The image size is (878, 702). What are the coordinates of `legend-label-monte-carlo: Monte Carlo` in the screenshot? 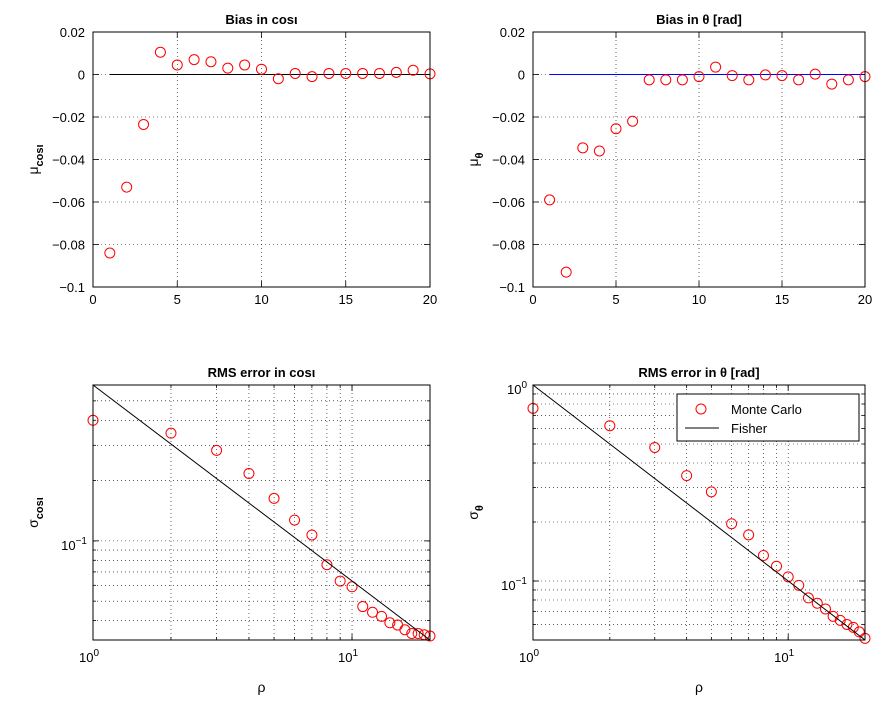 It's located at (766, 409).